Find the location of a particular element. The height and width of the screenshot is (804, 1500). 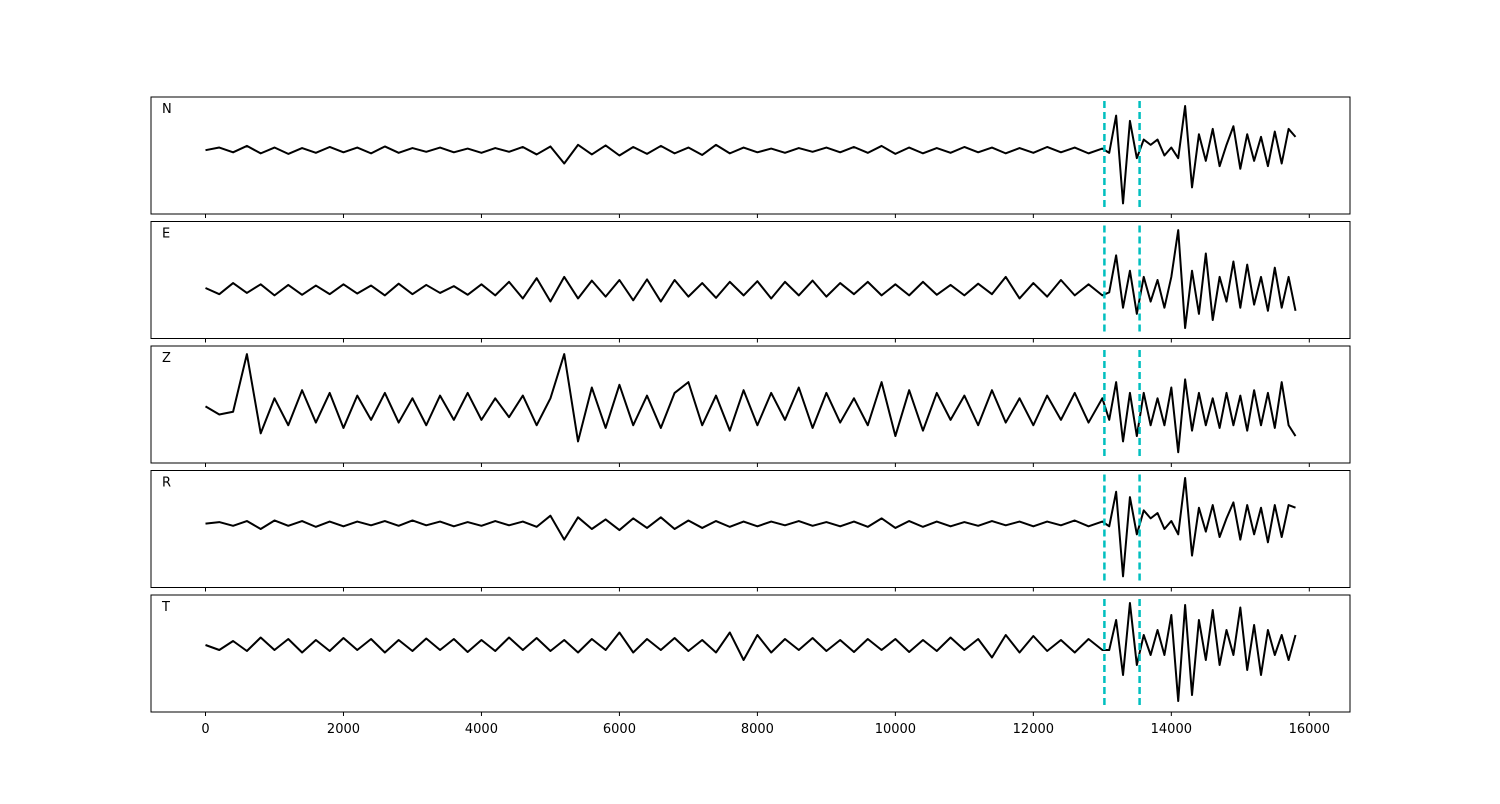

x-tick-label: 4000 is located at coordinates (481, 729).